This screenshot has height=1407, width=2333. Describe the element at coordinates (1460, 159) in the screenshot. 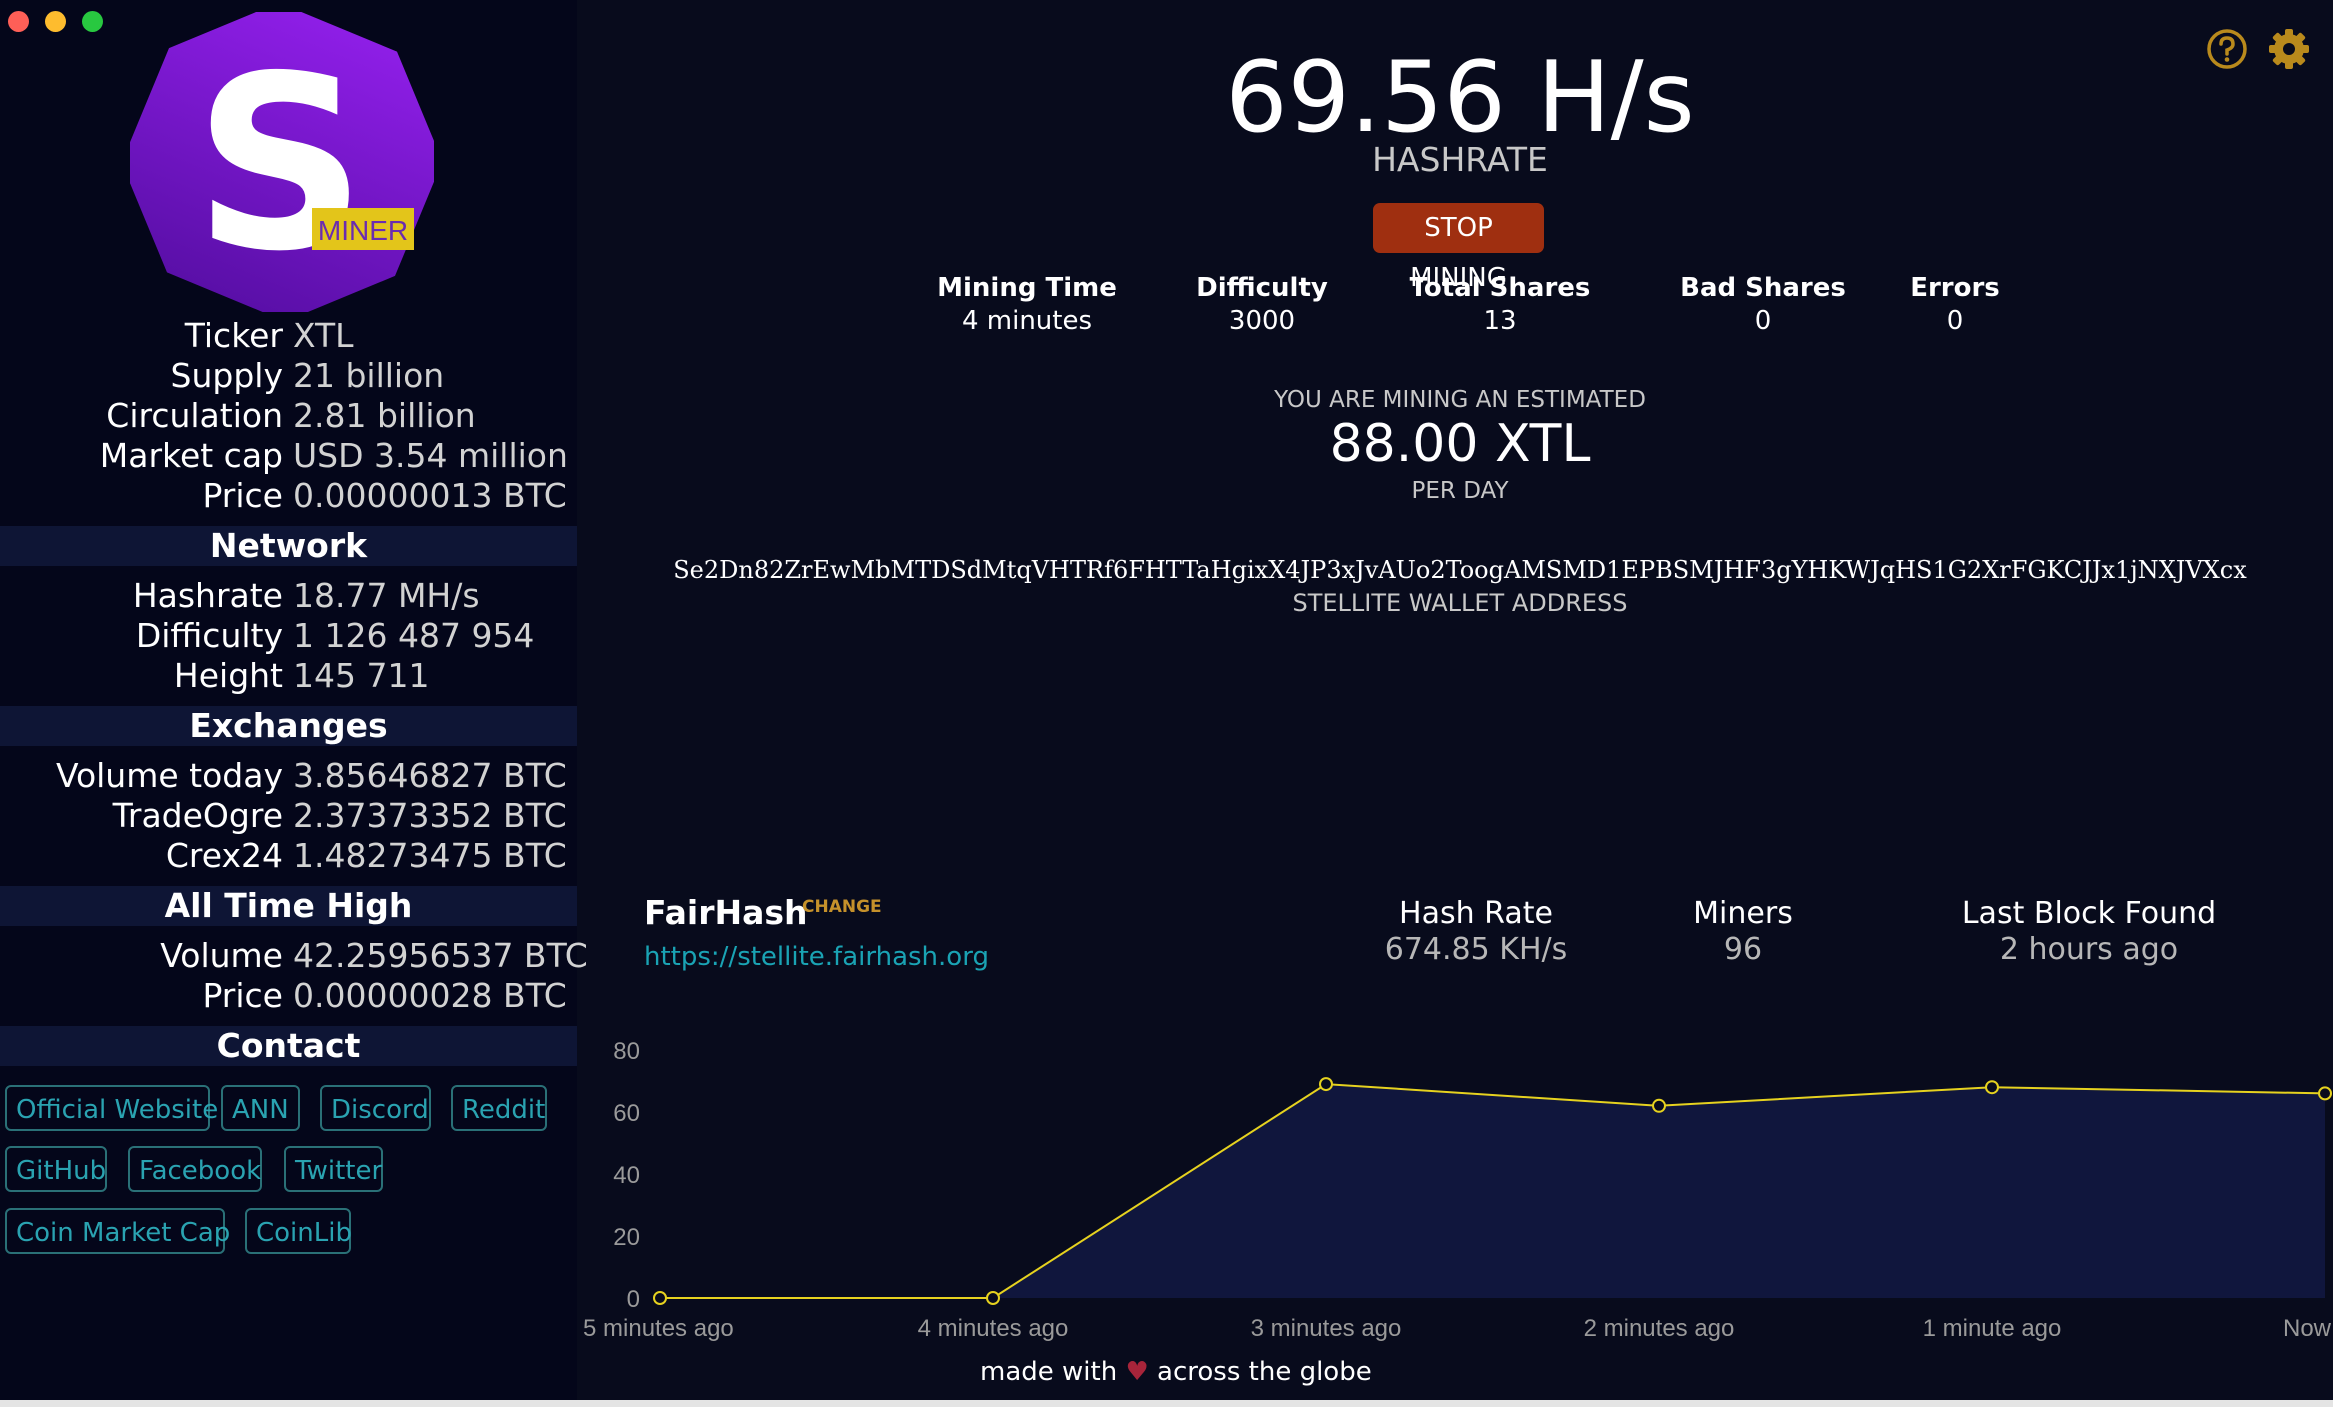

I see `hashrate-label: HASHRATE` at that location.